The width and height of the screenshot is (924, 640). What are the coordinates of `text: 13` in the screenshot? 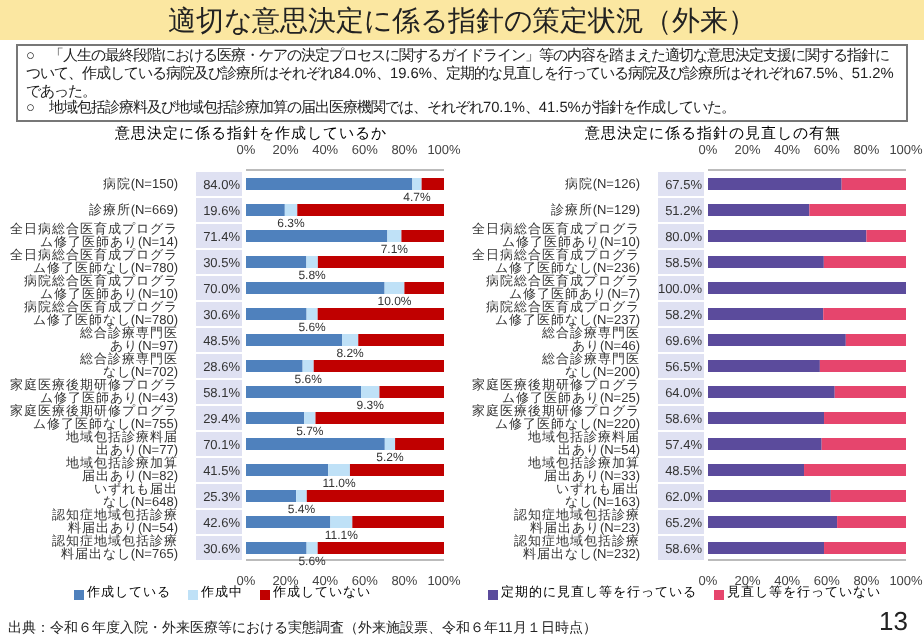 It's located at (893, 621).